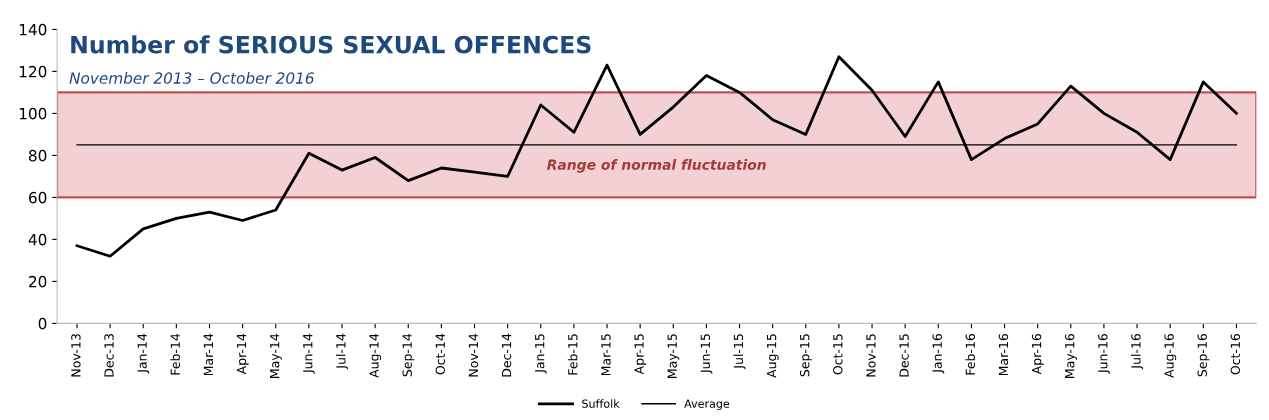  What do you see at coordinates (1037, 354) in the screenshot?
I see `x-tick-label: Apr-16` at bounding box center [1037, 354].